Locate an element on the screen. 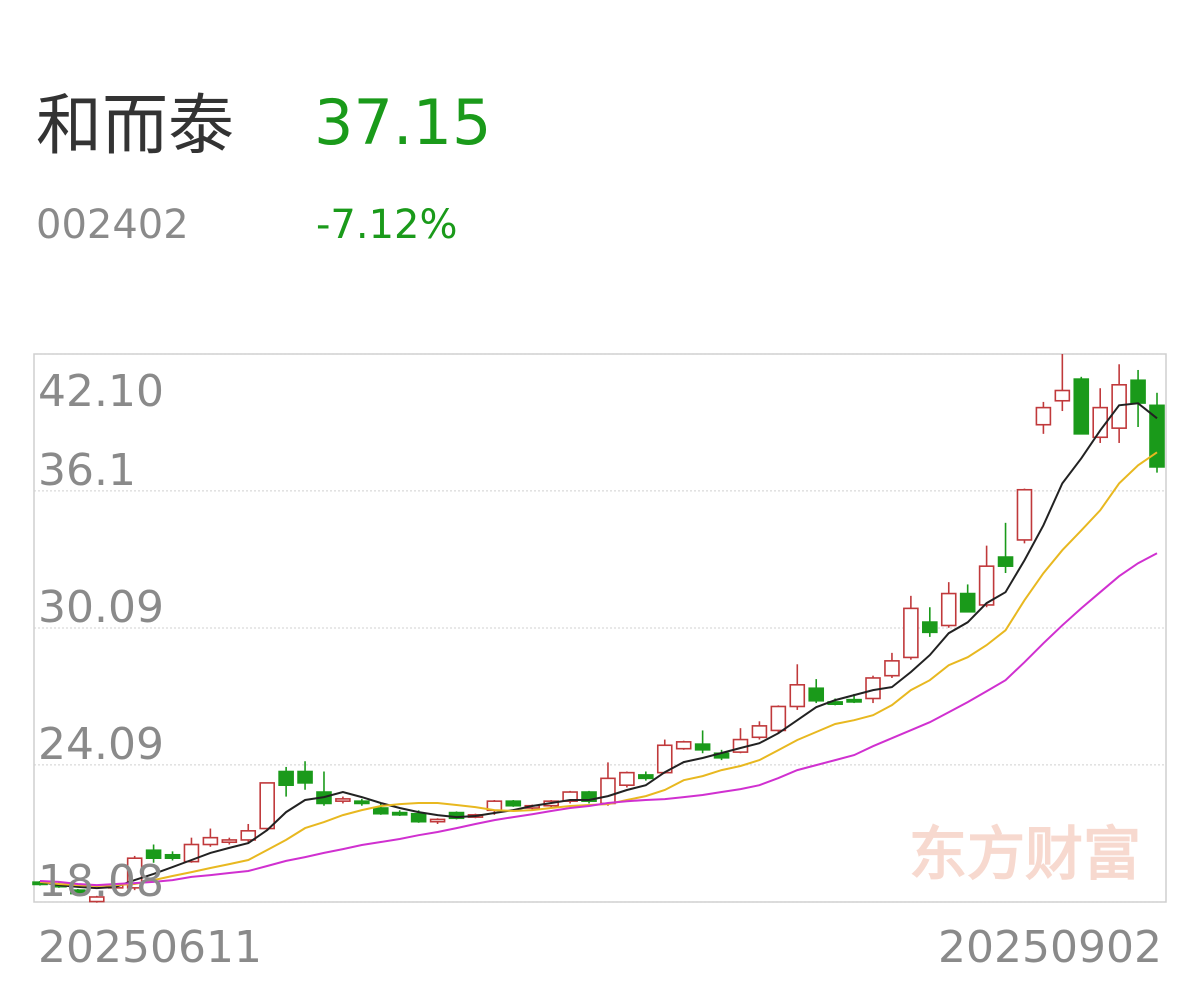 The width and height of the screenshot is (1200, 986). y-tick-label: 36.1 is located at coordinates (87, 470).